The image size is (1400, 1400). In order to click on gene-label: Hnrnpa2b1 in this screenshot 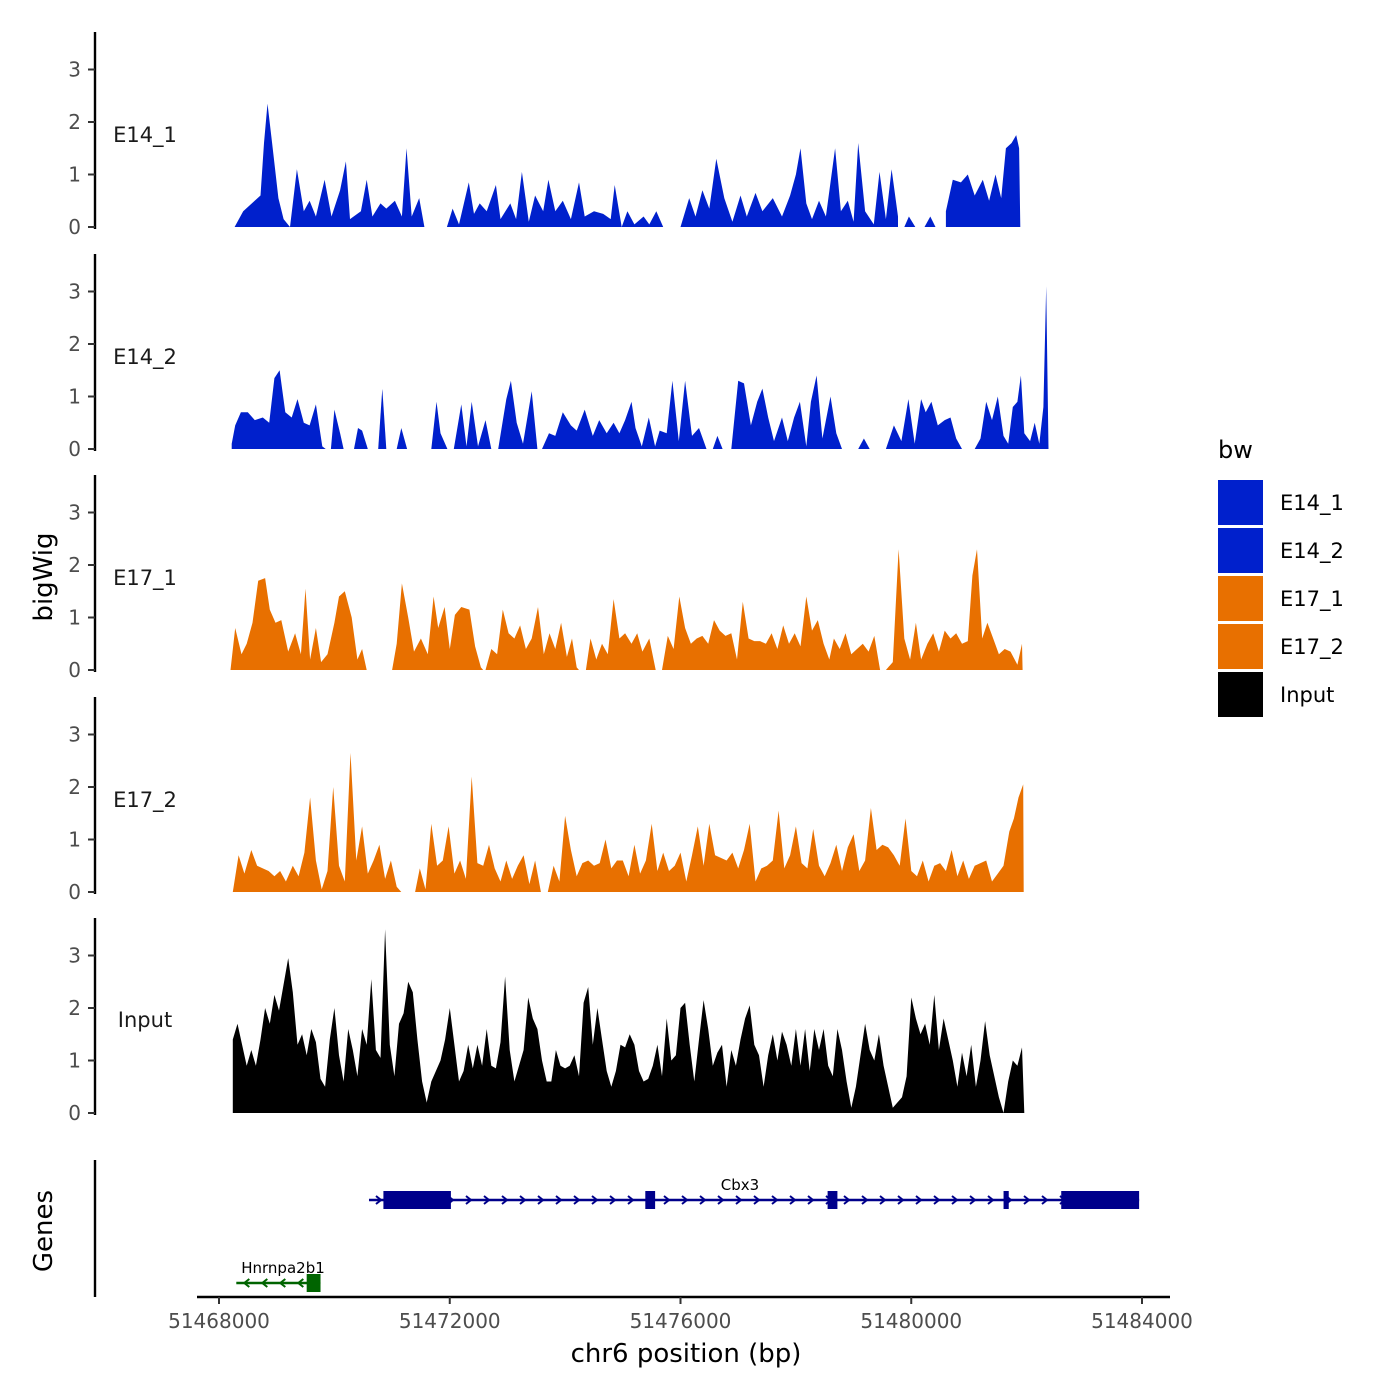, I will do `click(283, 1268)`.